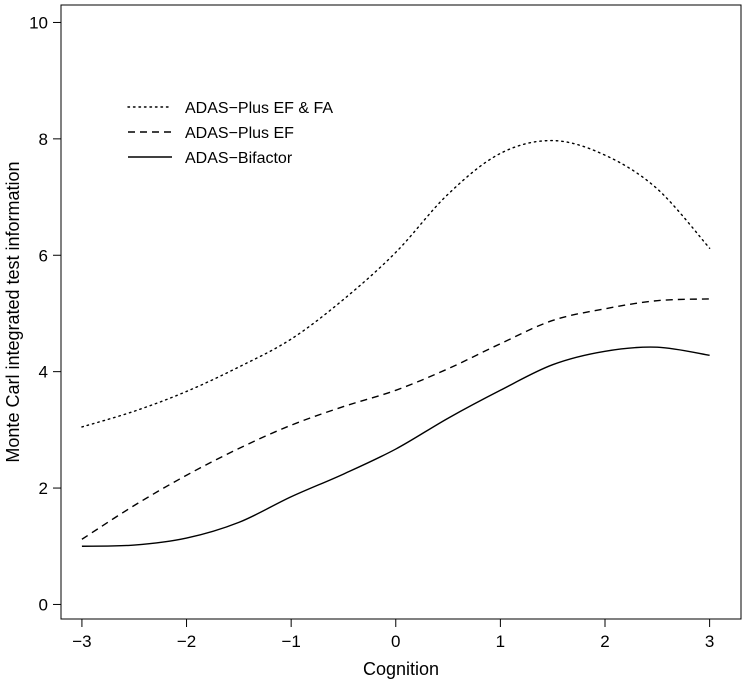 The image size is (750, 685). Describe the element at coordinates (259, 108) in the screenshot. I see `legend-label: ADAS−Plus EF & FA` at that location.